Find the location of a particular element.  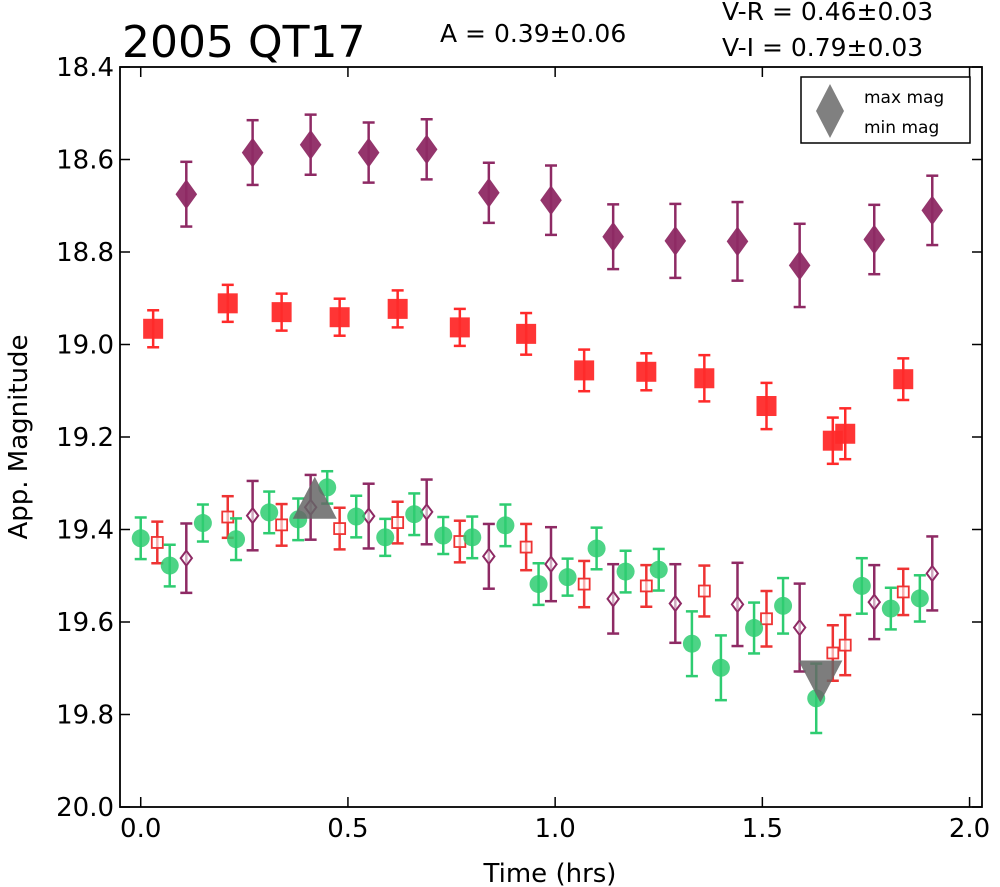

v-minus-i-annotation: V-I = 0.79±0.03 is located at coordinates (822, 47).